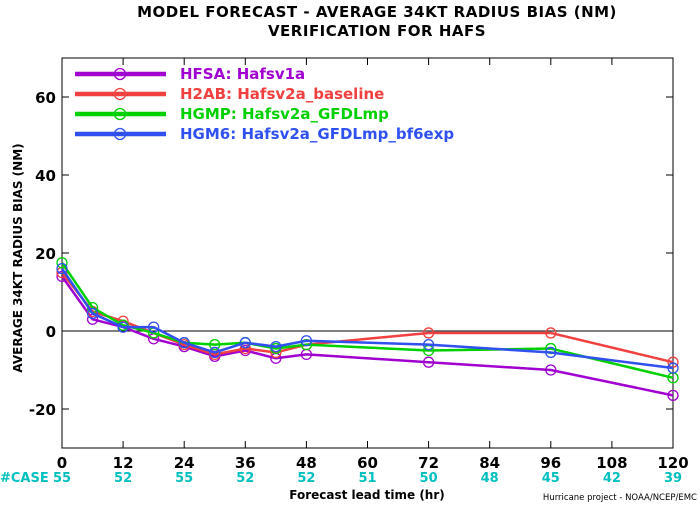  I want to click on credit-text: Hurricane project - NOAA/NCEP/EMC, so click(620, 498).